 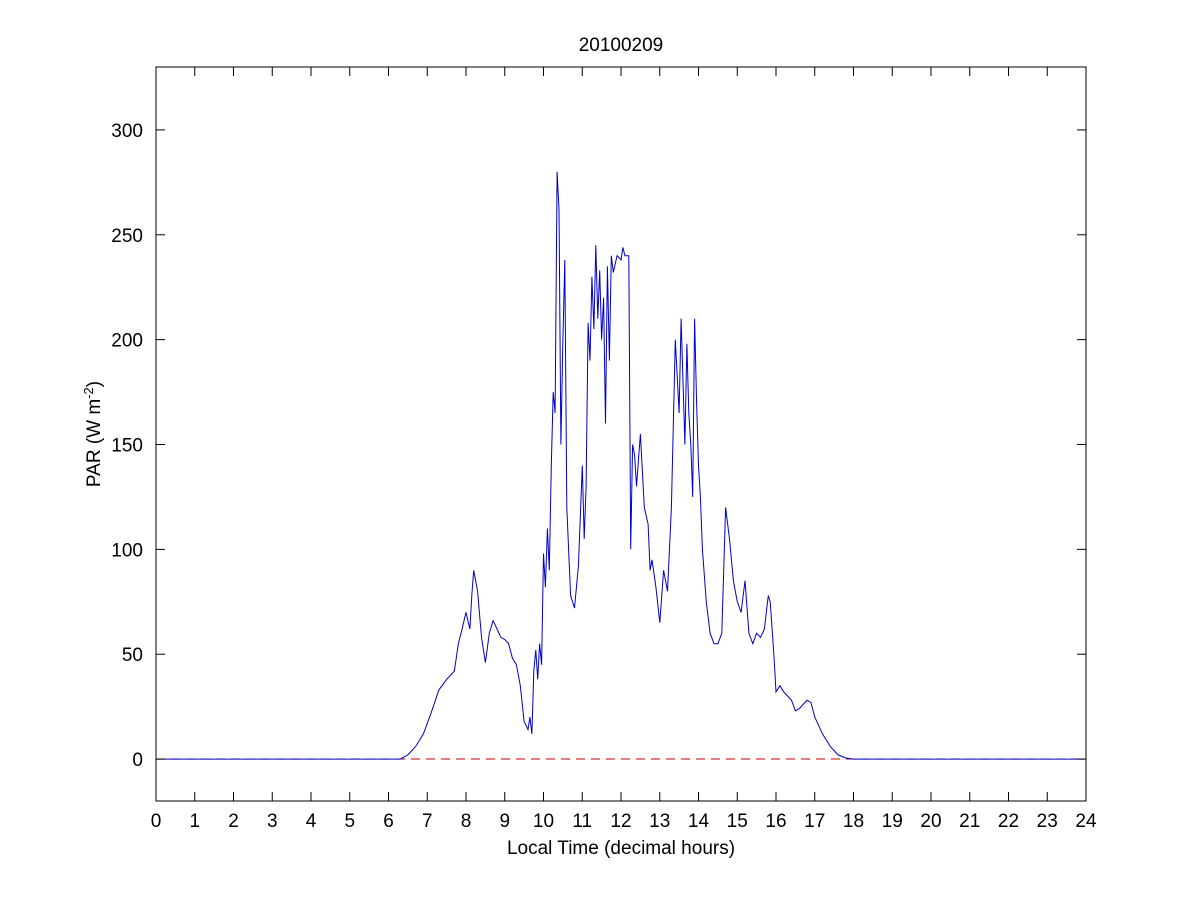 I want to click on y-tick-label: 50, so click(x=132, y=655).